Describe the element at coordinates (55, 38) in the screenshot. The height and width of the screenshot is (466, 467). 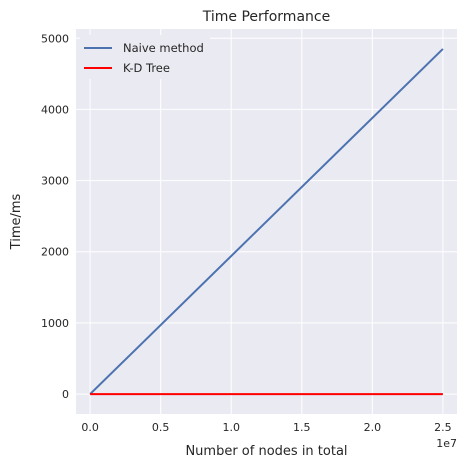
I see `y-tick-label: 5000` at that location.